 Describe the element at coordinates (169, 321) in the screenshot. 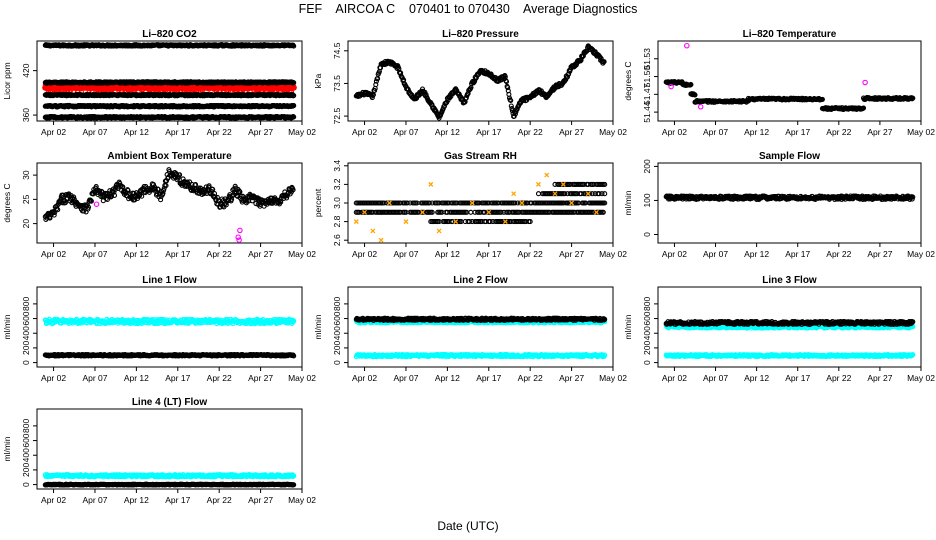

I see `series-line-1-cyan` at that location.